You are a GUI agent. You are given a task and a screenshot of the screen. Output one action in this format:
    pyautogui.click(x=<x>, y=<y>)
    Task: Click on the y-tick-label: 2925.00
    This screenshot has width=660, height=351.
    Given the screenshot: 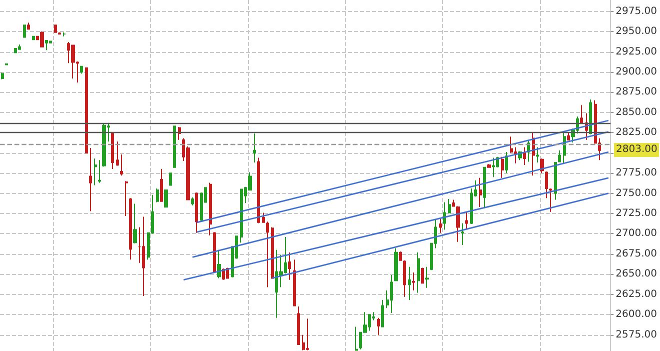 What is the action you would take?
    pyautogui.click(x=637, y=52)
    